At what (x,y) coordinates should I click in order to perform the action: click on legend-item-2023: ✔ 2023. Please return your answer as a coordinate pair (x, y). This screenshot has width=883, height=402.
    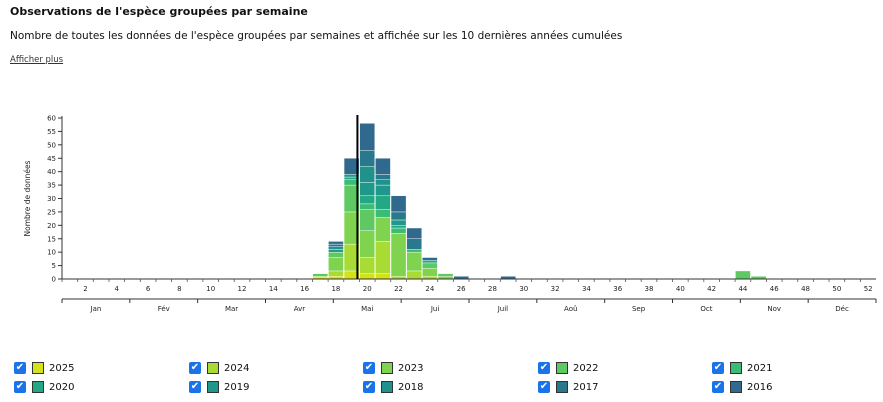
    Looking at the image, I should click on (393, 368).